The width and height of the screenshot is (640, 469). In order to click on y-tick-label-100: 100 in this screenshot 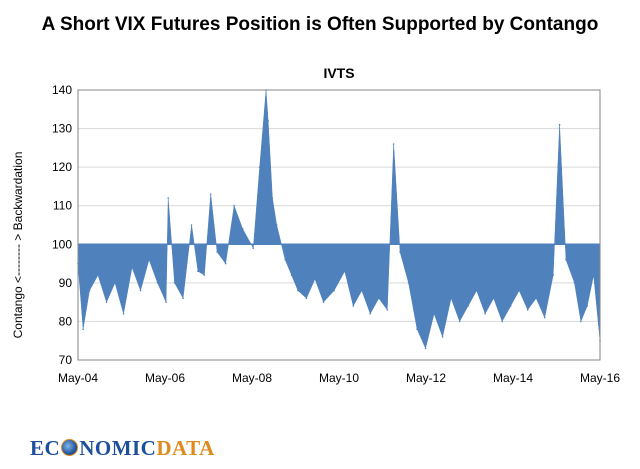, I will do `click(62, 244)`.